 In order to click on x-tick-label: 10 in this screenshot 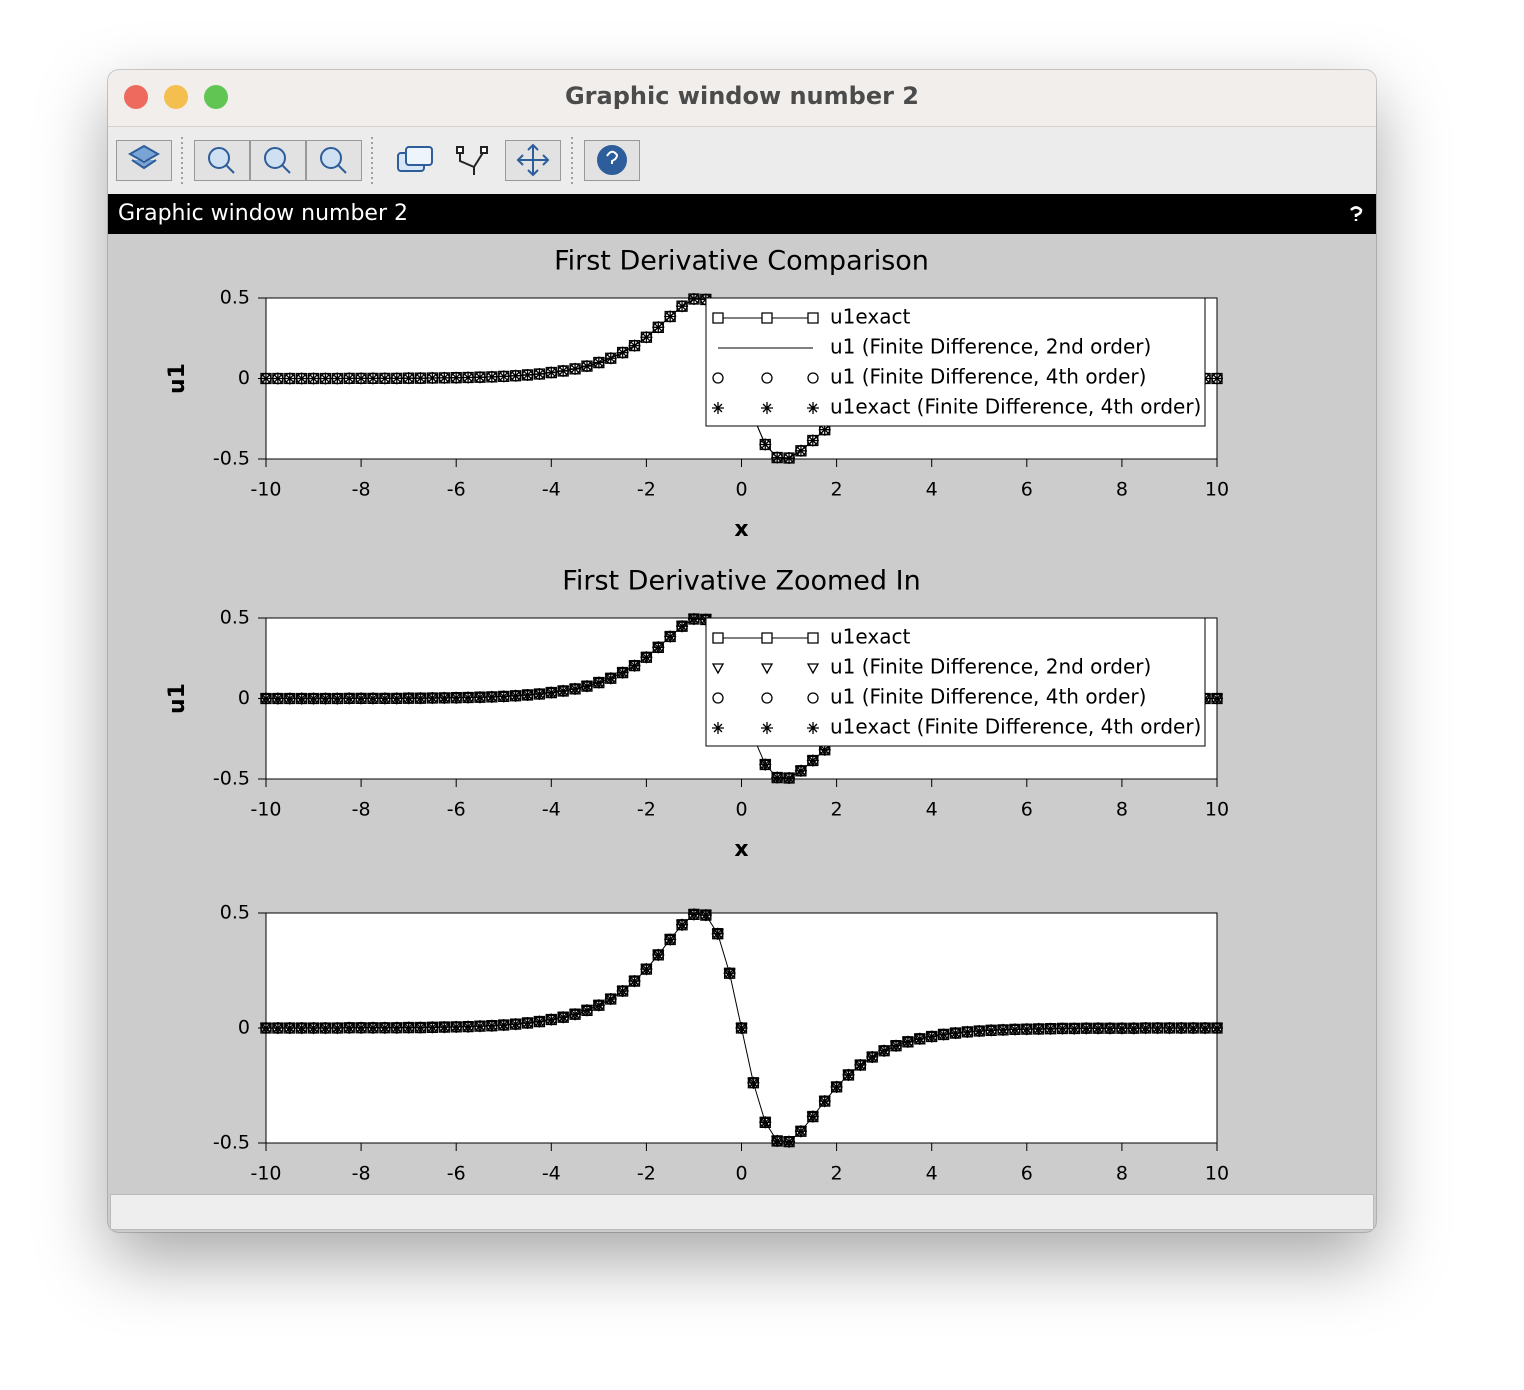, I will do `click(1217, 490)`.